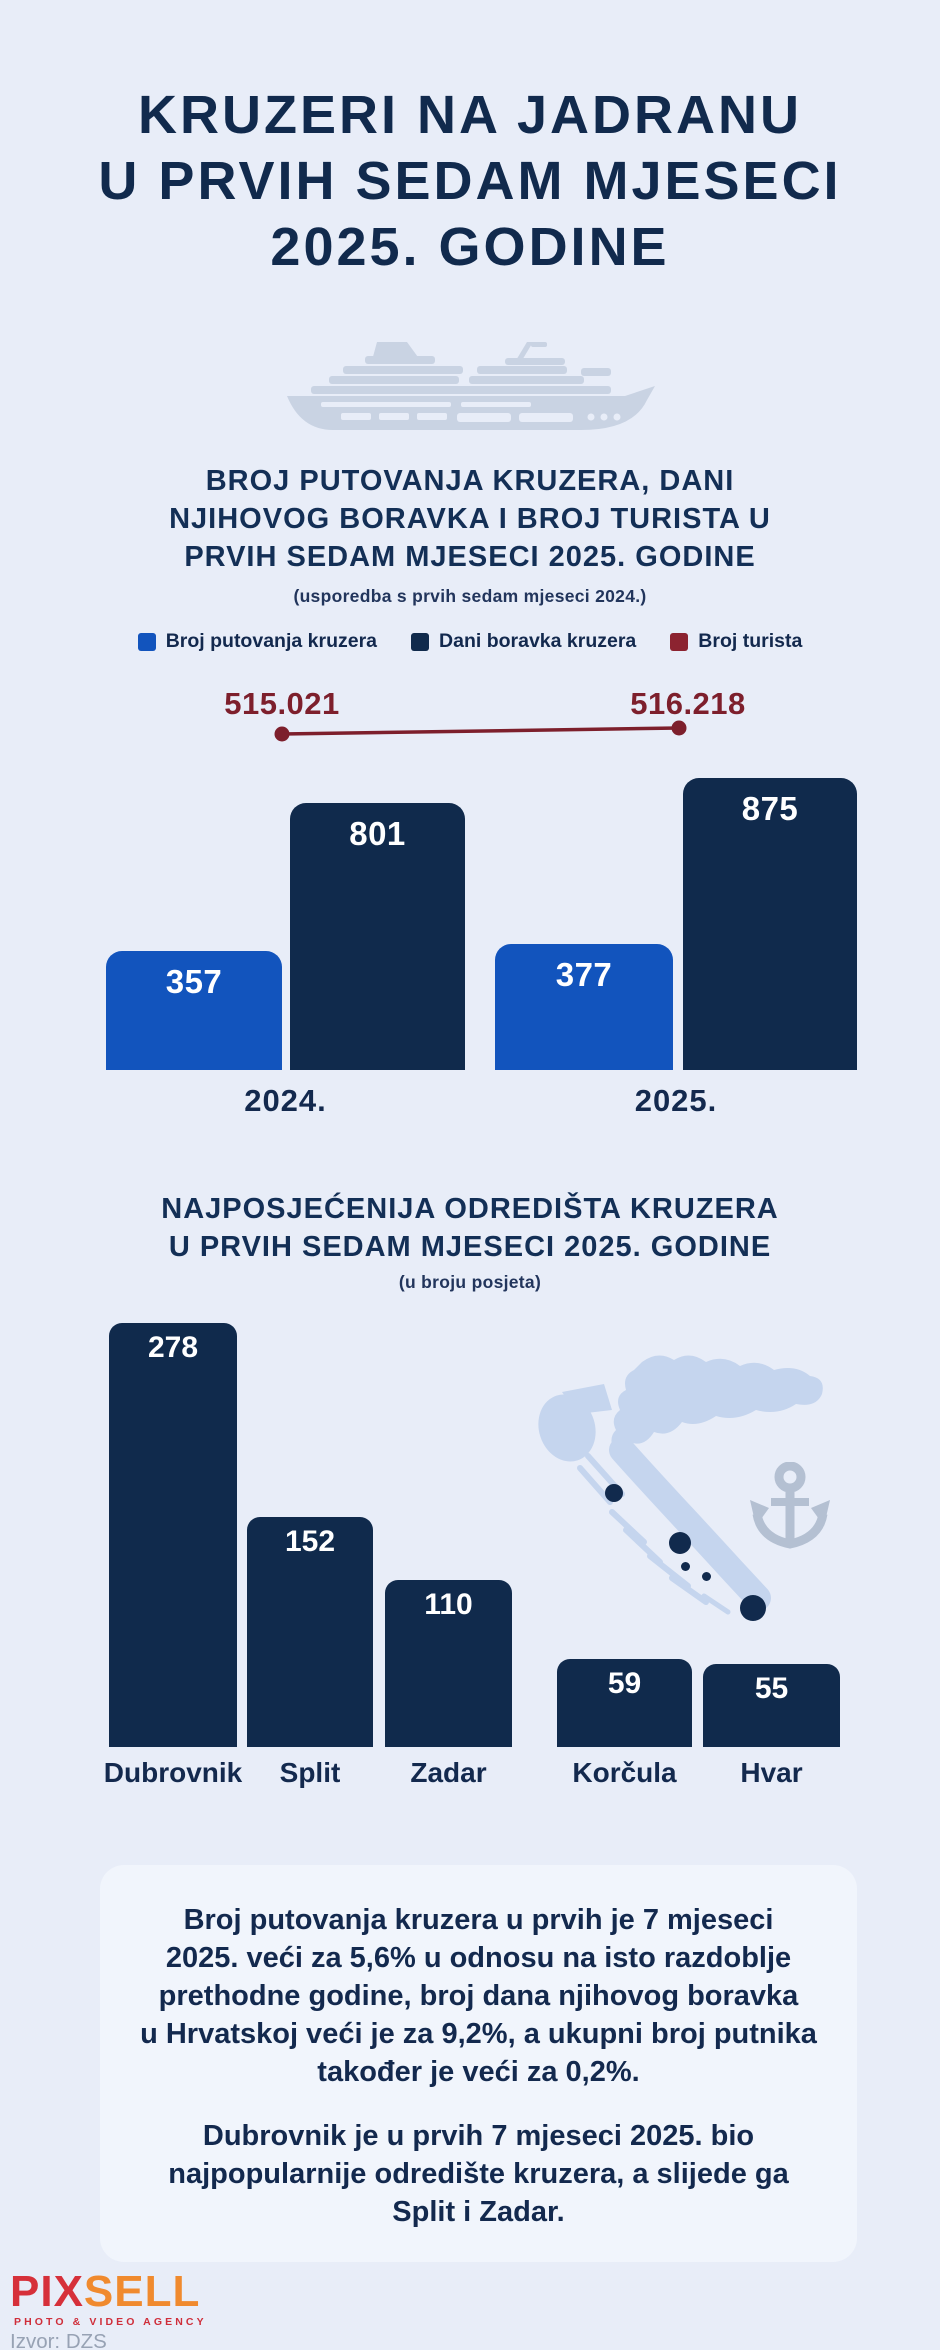 This screenshot has height=2350, width=940. What do you see at coordinates (470, 1209) in the screenshot?
I see `section2-title-line1: NAJPOSJEĆENIJA ODREDIŠTA KRUZERA` at bounding box center [470, 1209].